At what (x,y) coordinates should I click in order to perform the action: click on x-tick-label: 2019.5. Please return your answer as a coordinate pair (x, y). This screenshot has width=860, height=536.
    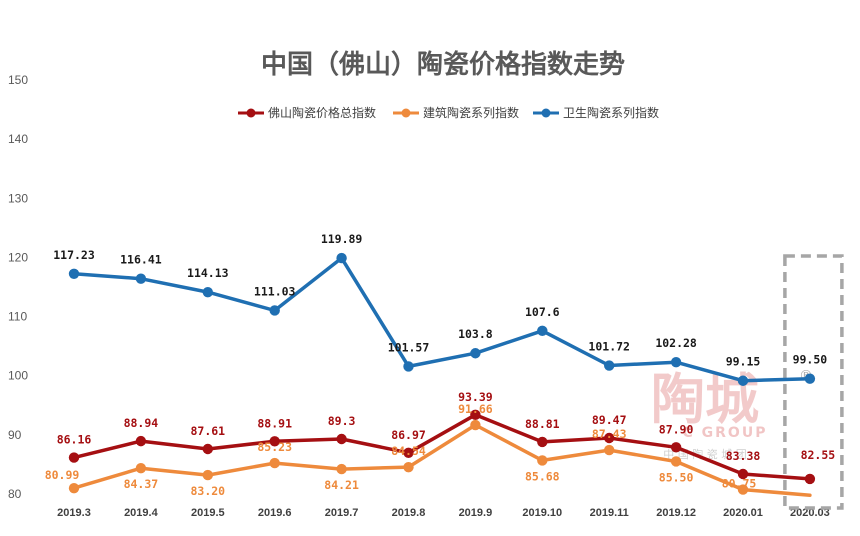
    Looking at the image, I should click on (208, 513).